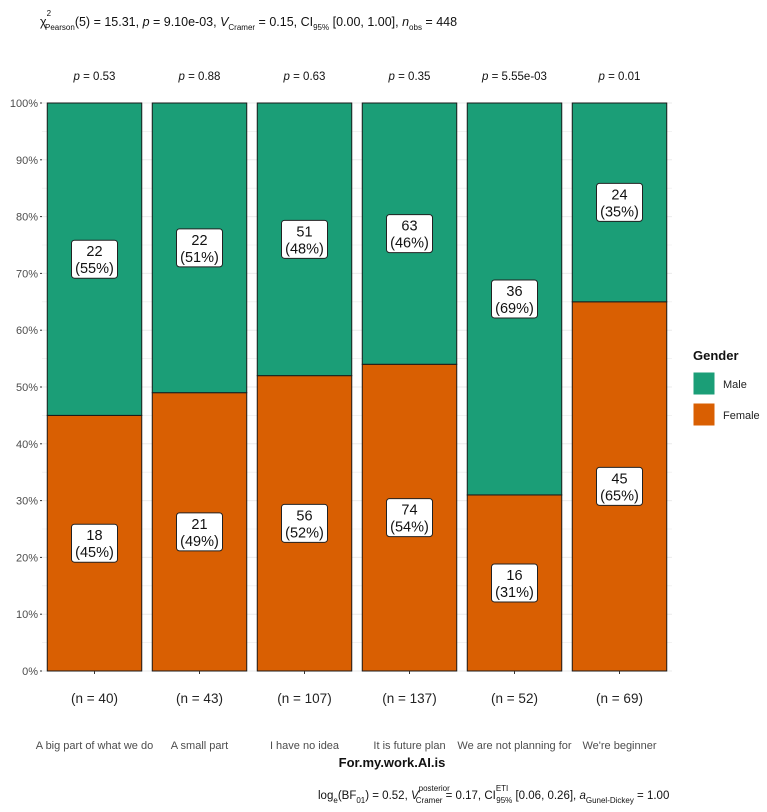 This screenshot has height=812, width=767. What do you see at coordinates (347, 796) in the screenshot?
I see `cap-bf: (BF` at bounding box center [347, 796].